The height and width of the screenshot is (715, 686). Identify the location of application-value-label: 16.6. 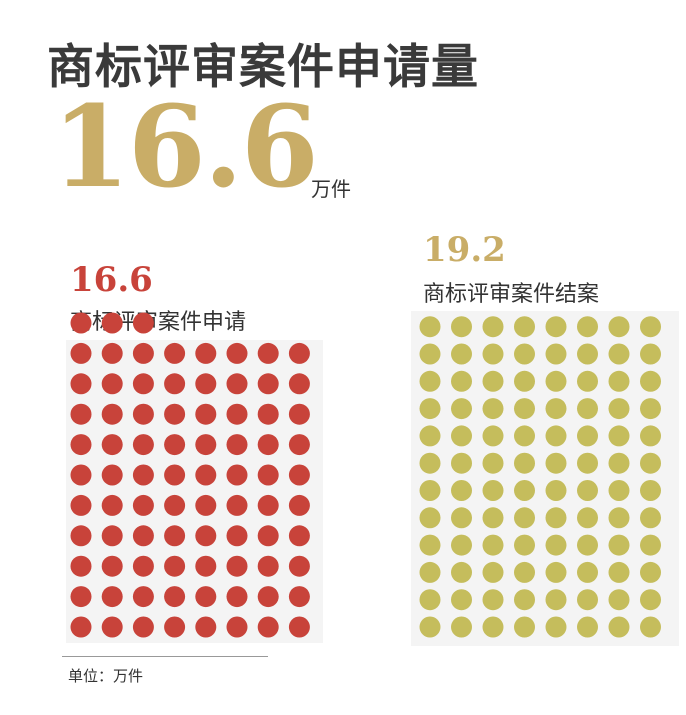
(111, 280).